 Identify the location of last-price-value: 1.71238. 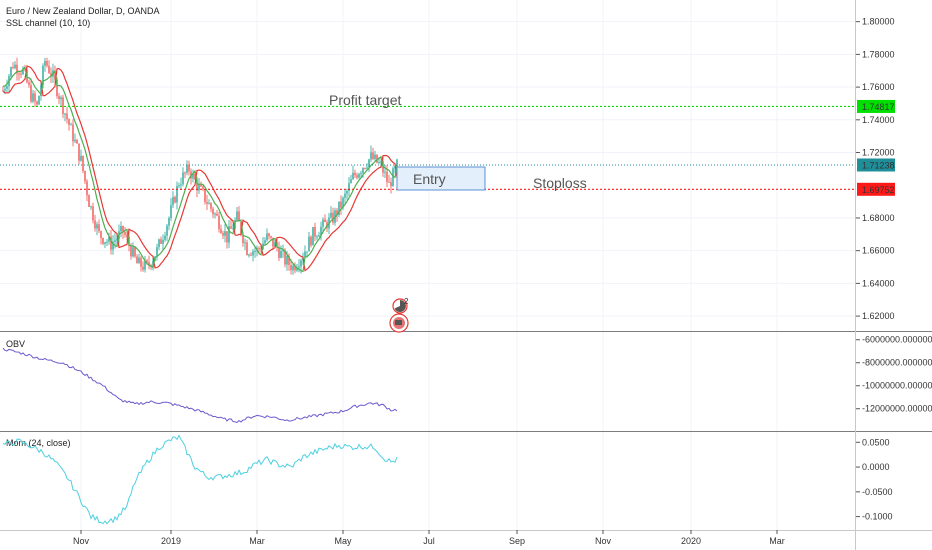
(878, 165).